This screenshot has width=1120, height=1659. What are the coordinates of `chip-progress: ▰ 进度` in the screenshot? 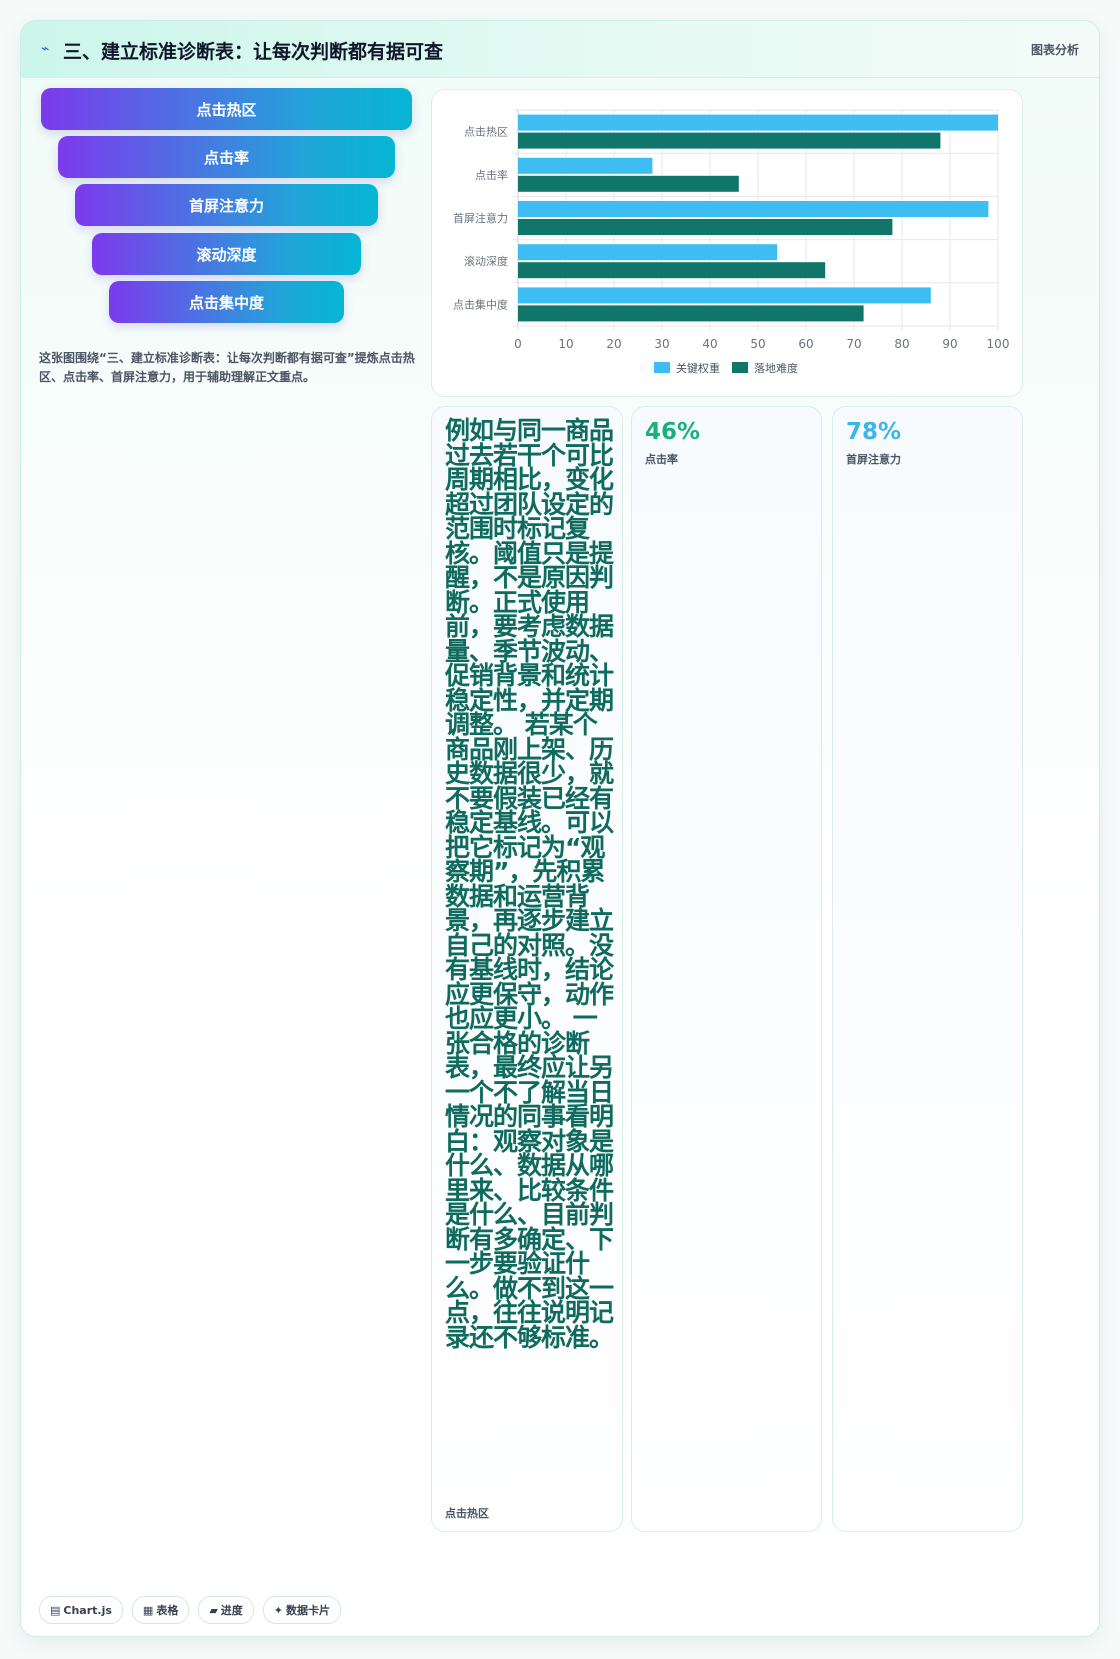 It's located at (226, 1610).